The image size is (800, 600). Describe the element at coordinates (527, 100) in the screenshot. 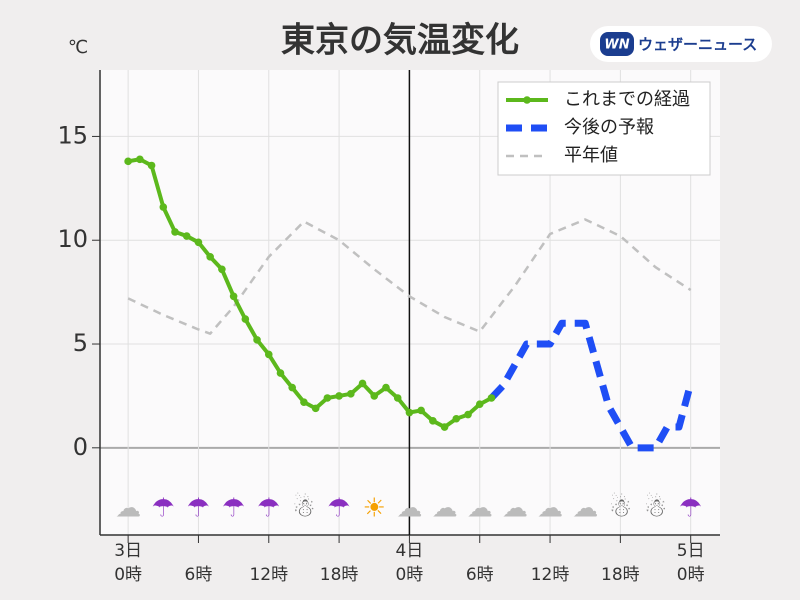

I see `legend-dot` at that location.